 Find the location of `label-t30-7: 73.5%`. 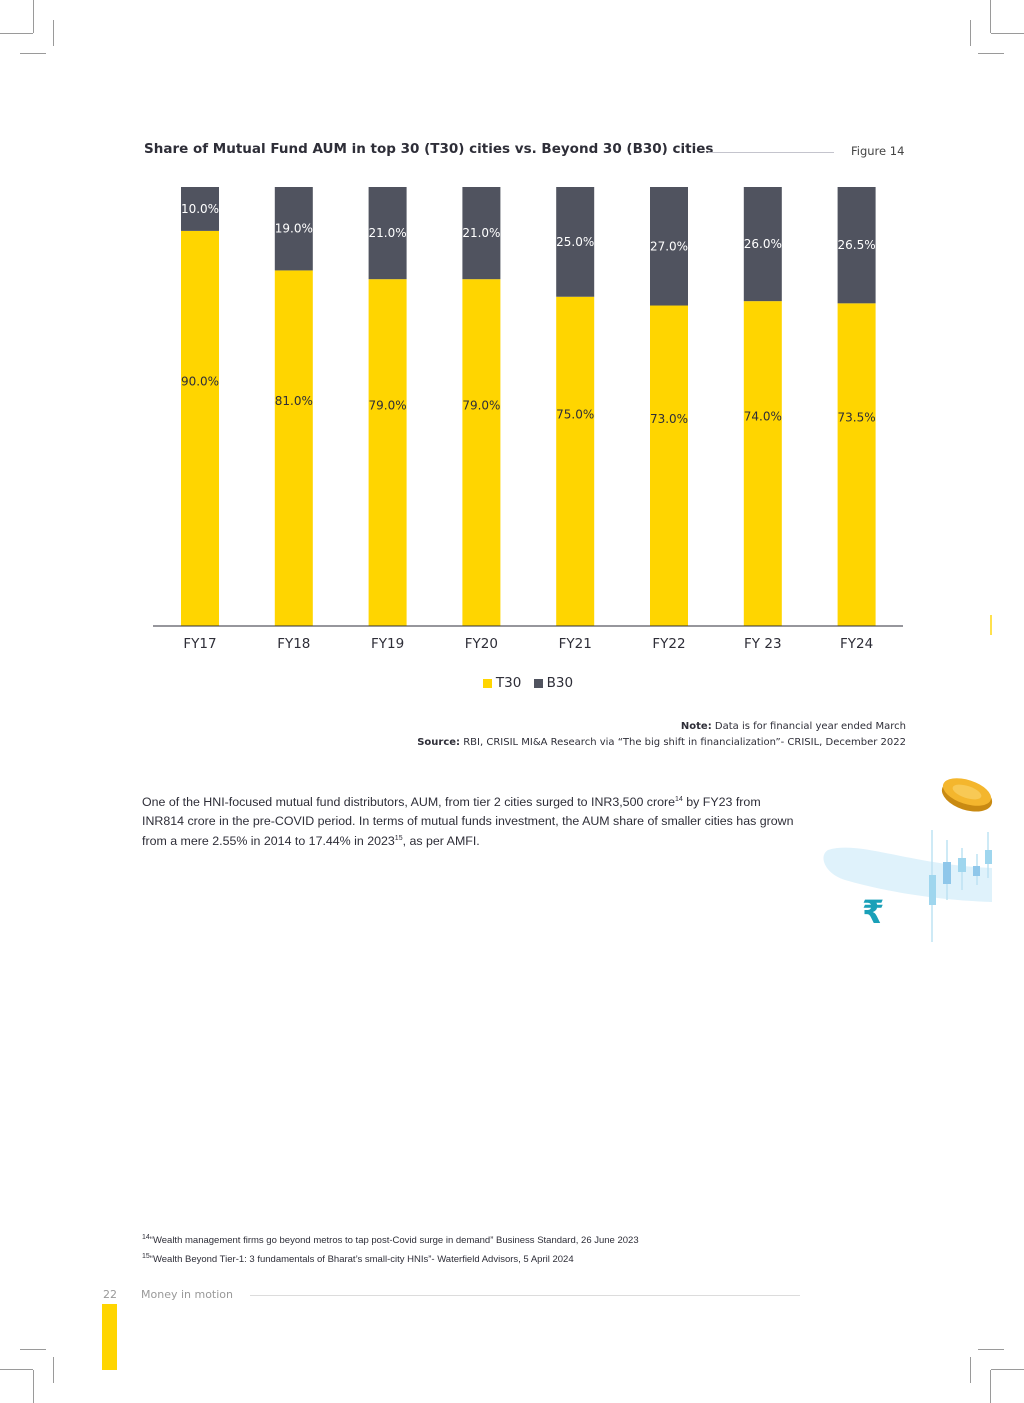

label-t30-7: 73.5% is located at coordinates (857, 418).